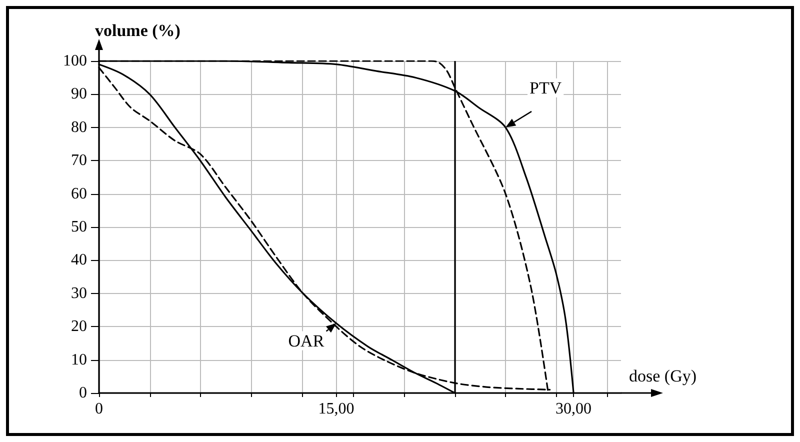 This screenshot has height=442, width=800. I want to click on y-axis-title: volume (%), so click(137, 30).